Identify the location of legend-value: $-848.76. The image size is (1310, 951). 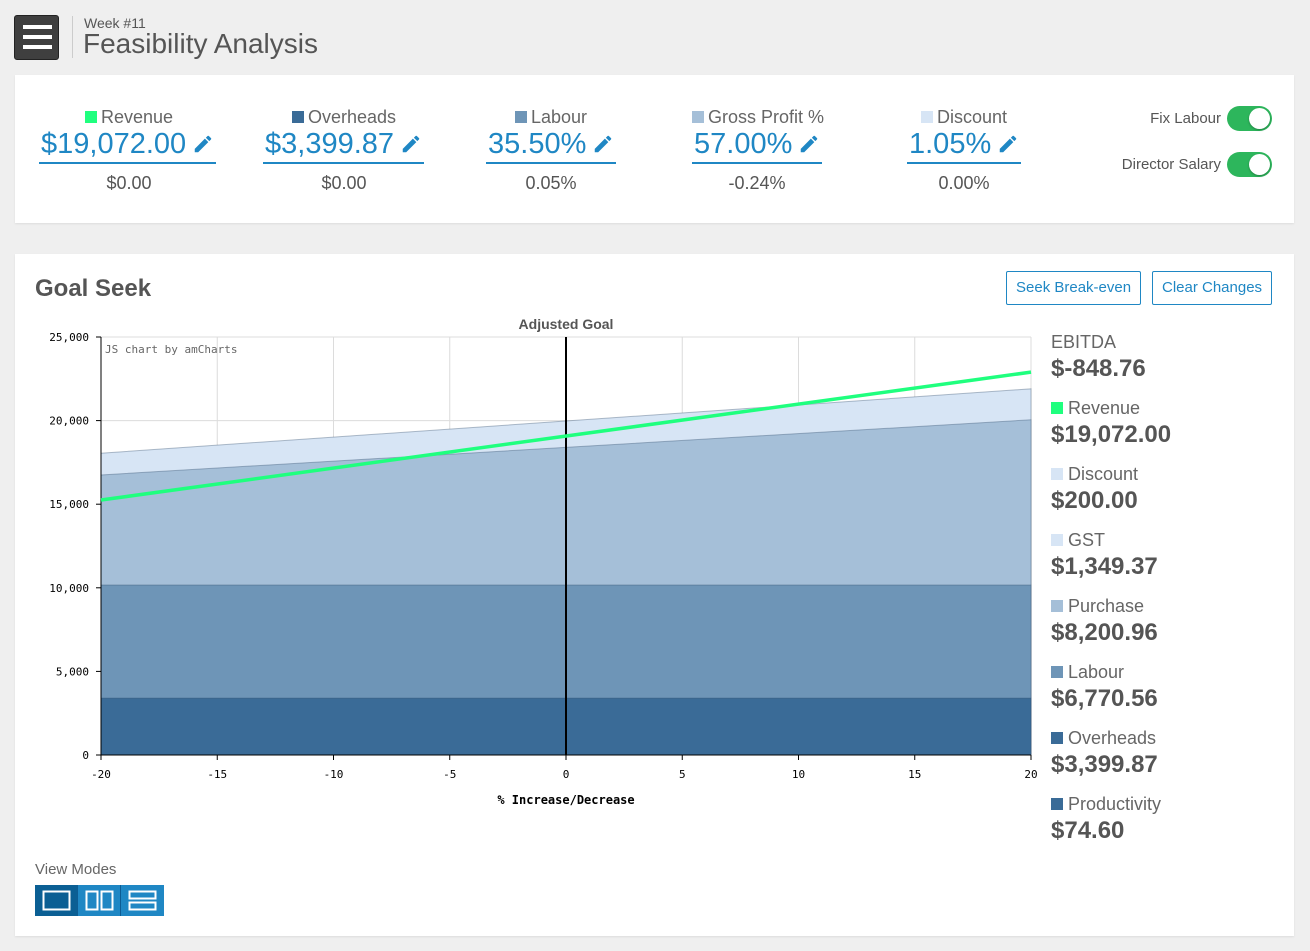
(1098, 368).